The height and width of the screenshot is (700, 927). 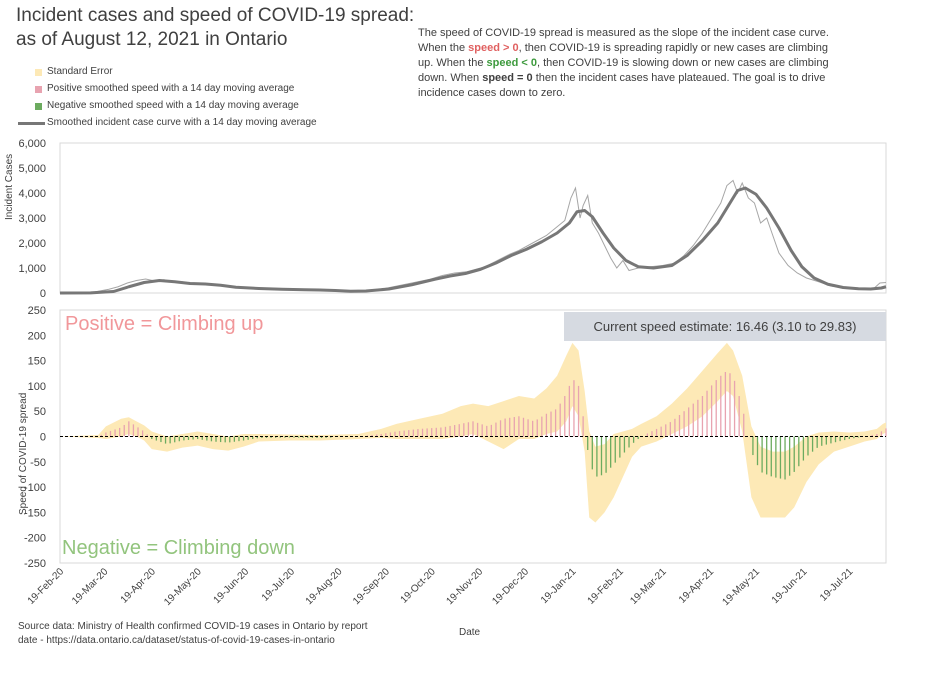 I want to click on x-tick-label: 19-Apr-20, so click(x=139, y=586).